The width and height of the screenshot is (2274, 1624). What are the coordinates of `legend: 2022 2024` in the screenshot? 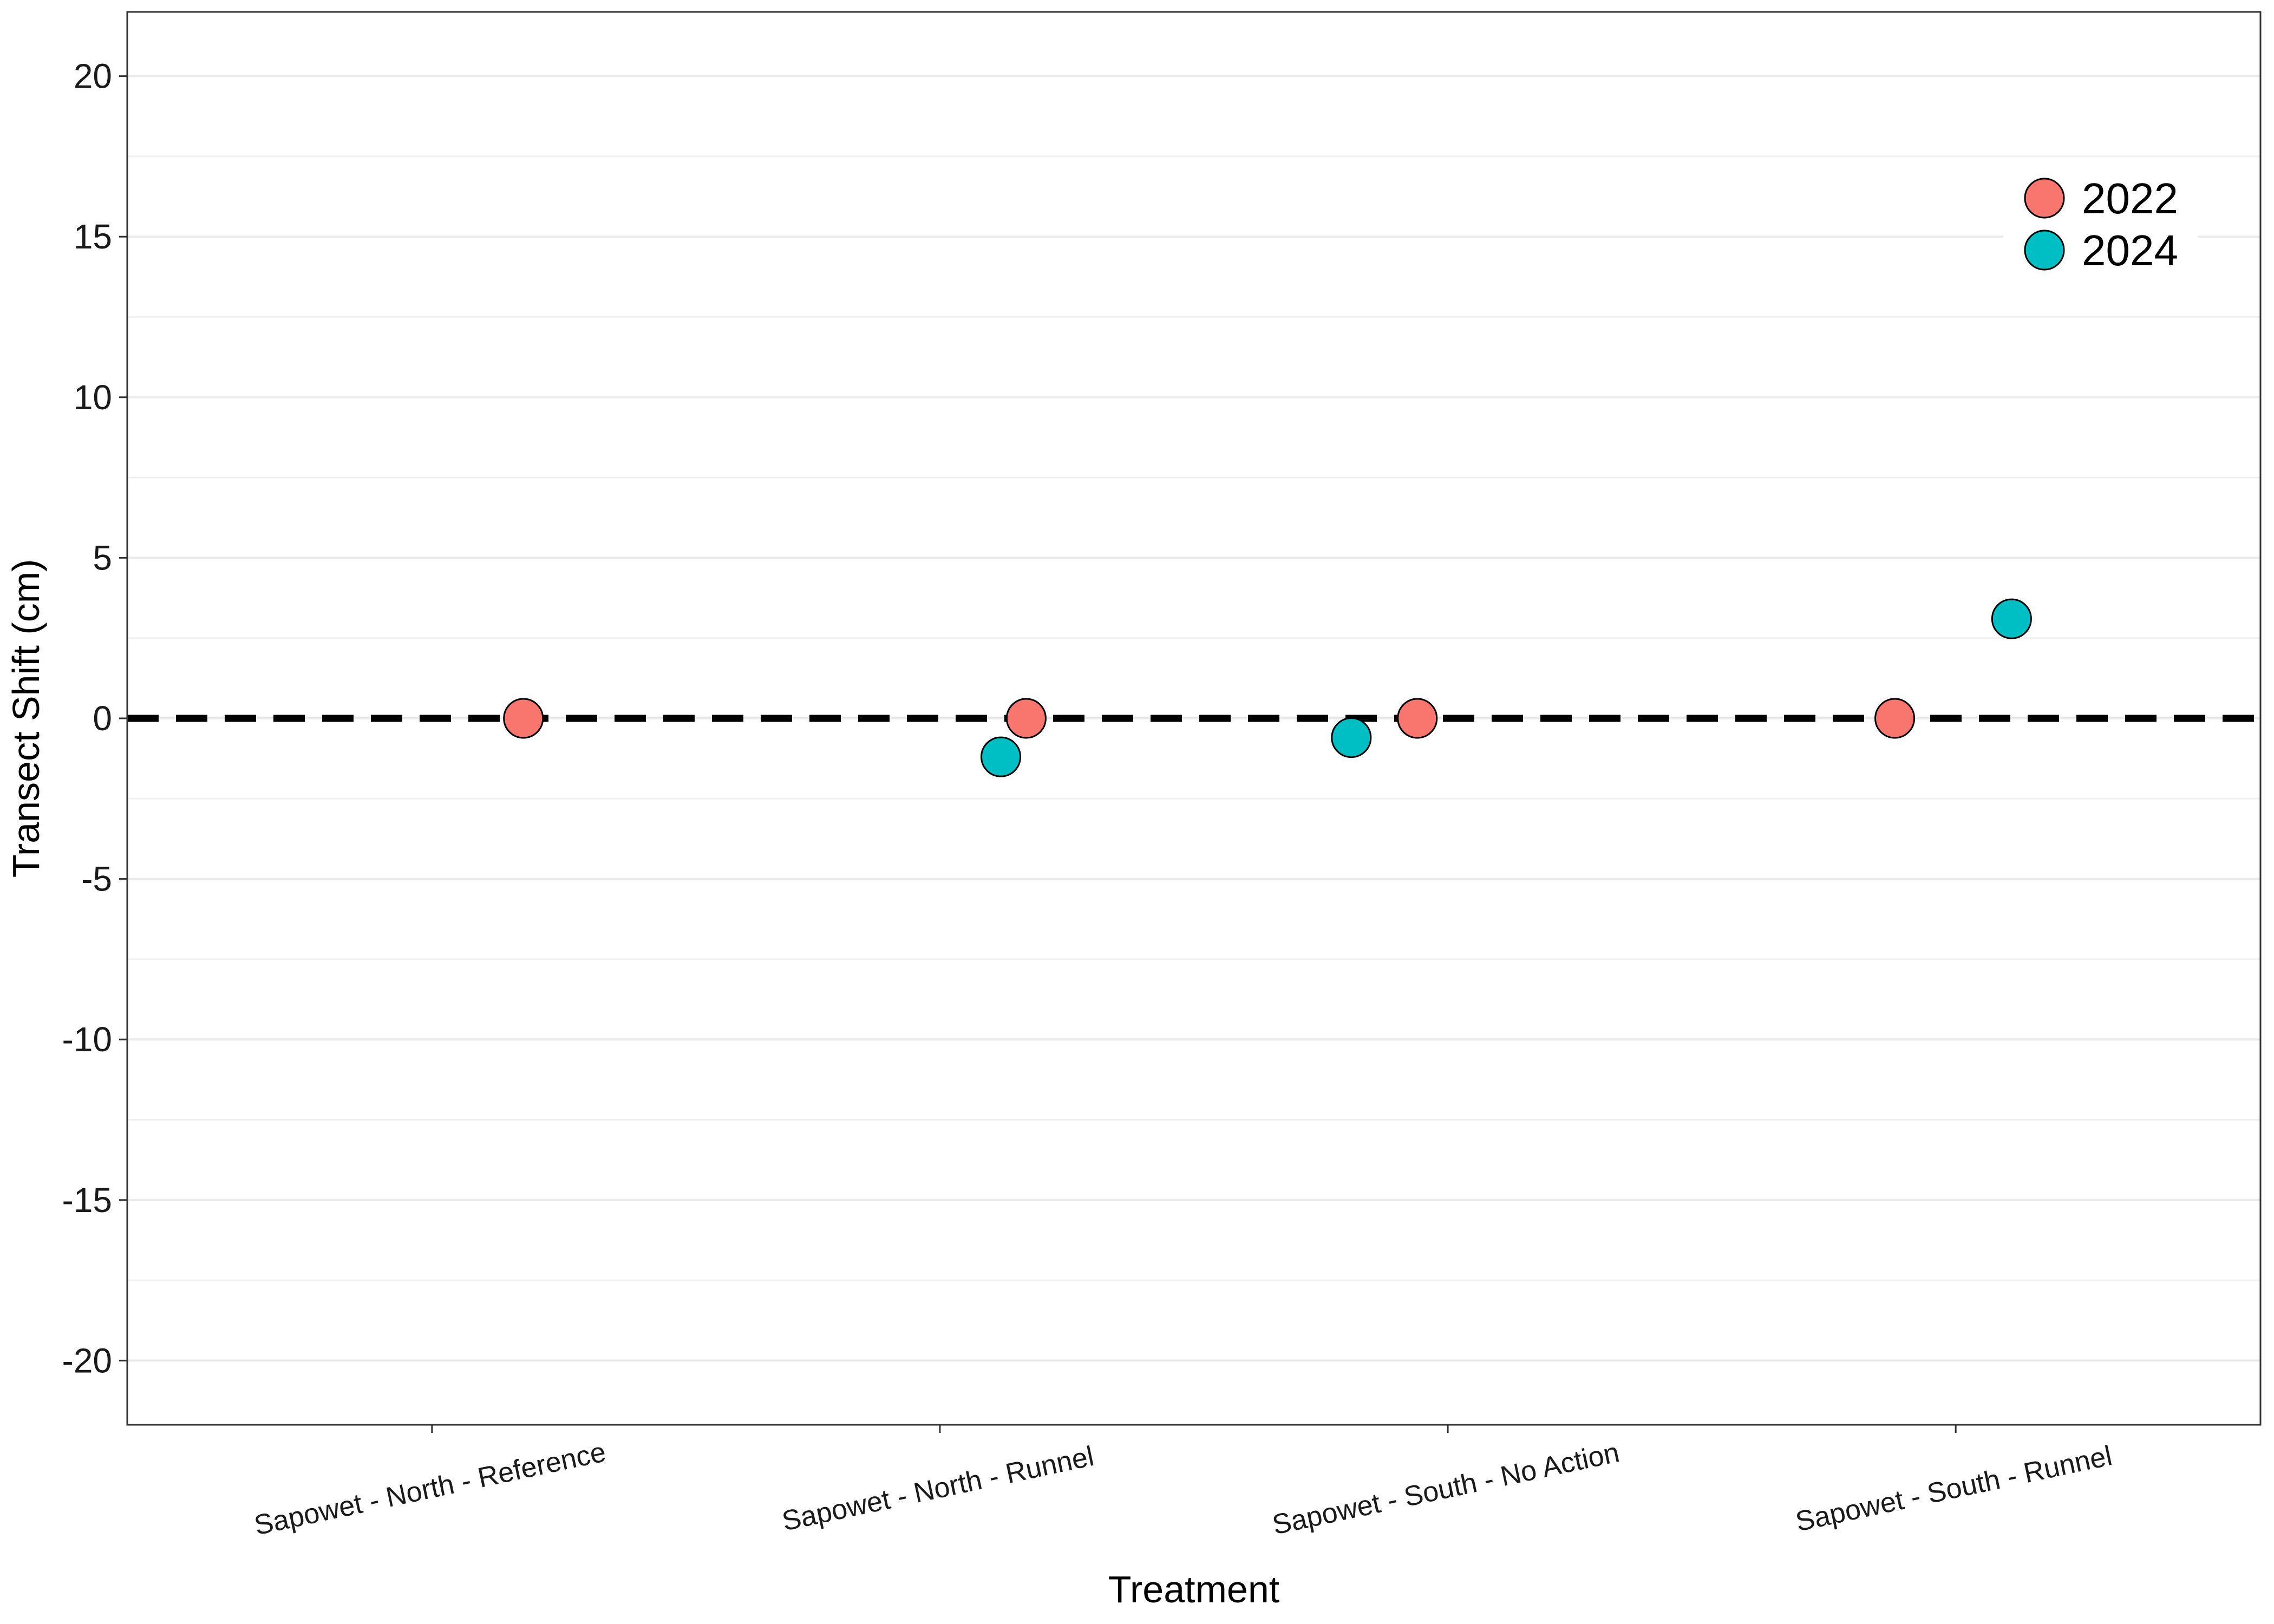 It's located at (2101, 227).